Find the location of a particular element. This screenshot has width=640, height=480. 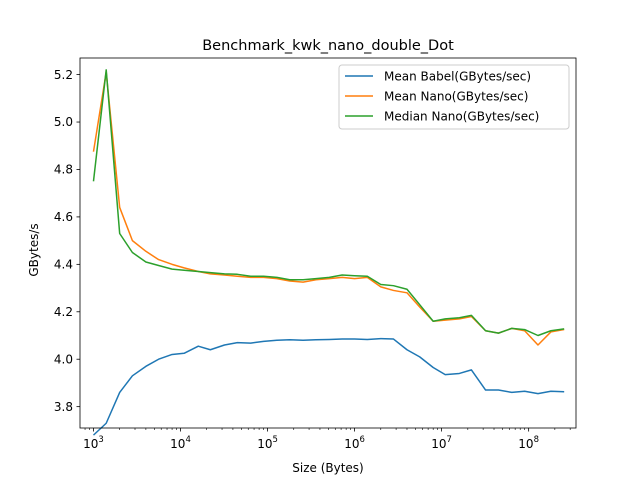

y-tick-label: 5.2 is located at coordinates (63, 75).